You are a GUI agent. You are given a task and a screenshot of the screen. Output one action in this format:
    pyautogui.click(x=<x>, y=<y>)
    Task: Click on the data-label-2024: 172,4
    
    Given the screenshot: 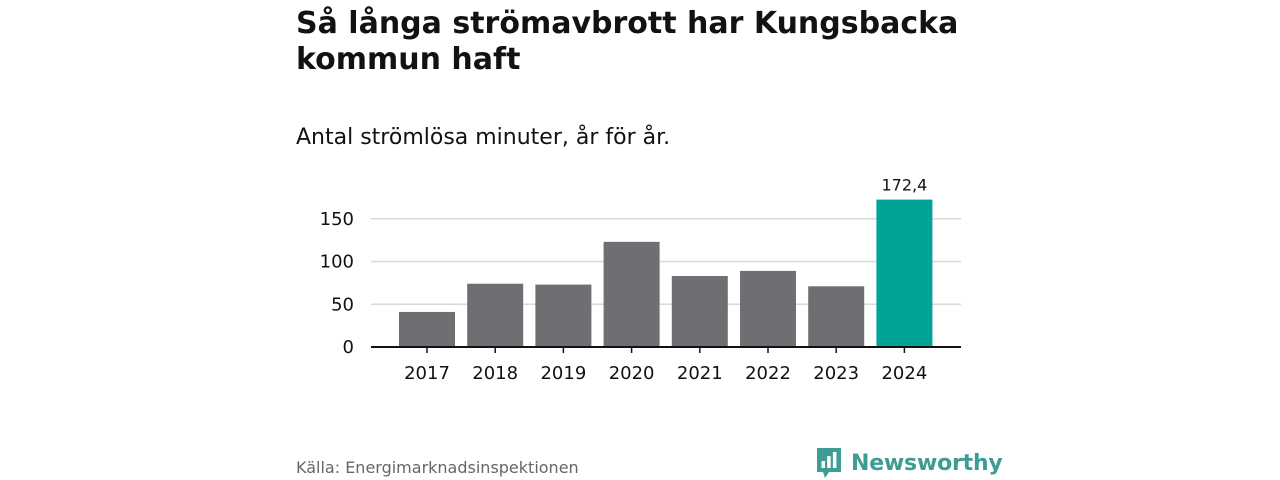 What is the action you would take?
    pyautogui.click(x=904, y=185)
    